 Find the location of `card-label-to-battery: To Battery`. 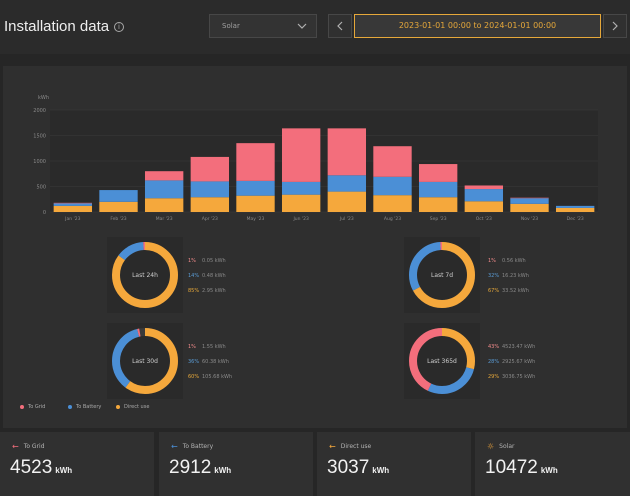

card-label-to-battery: To Battery is located at coordinates (198, 446).